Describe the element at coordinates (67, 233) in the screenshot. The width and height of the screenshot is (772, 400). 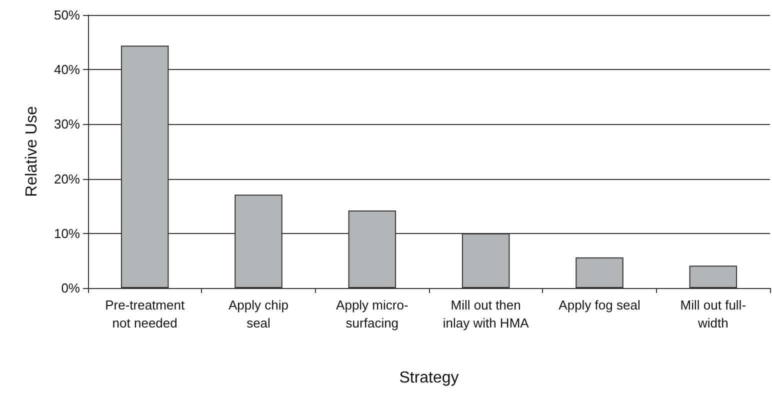
I see `y-tick-label: 10%` at that location.